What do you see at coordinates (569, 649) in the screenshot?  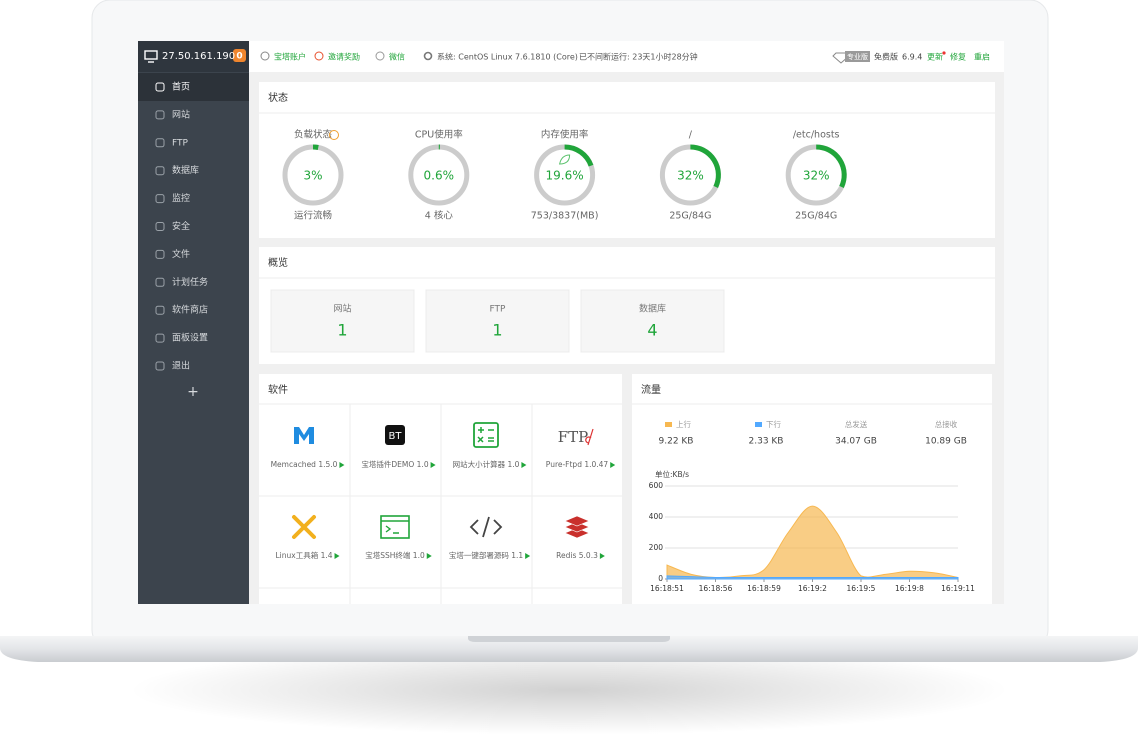 I see `laptop-base` at bounding box center [569, 649].